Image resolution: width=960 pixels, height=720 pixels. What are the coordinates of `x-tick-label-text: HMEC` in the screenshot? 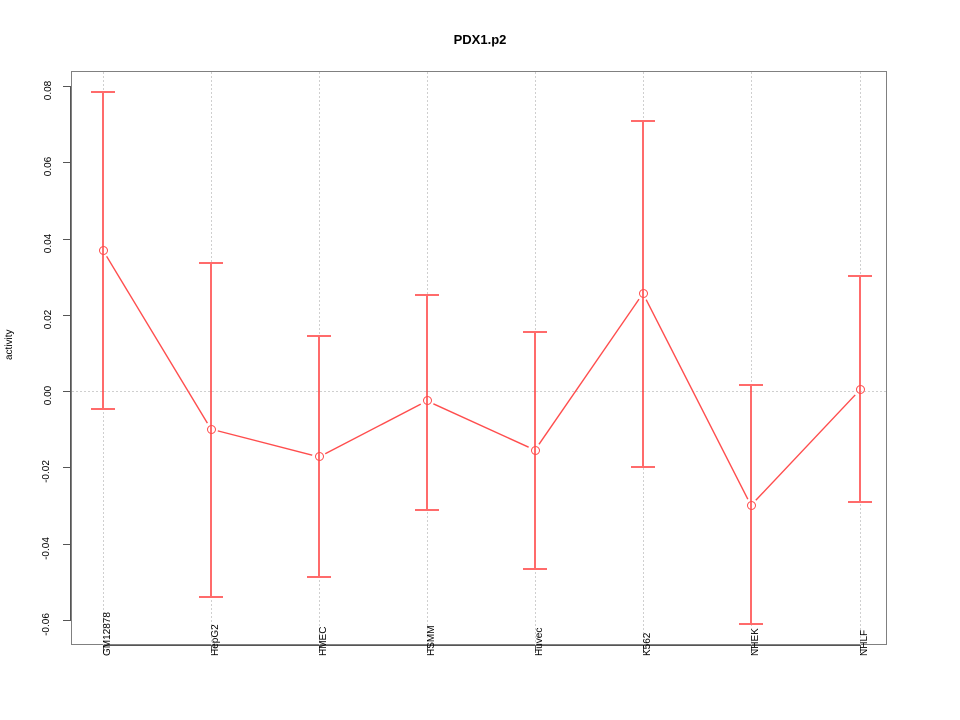 It's located at (323, 641).